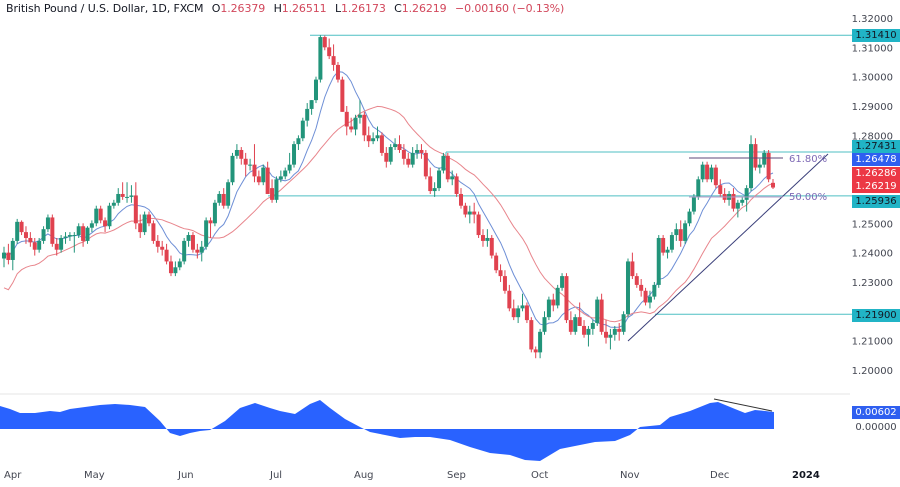 The image size is (900, 487). Describe the element at coordinates (876, 412) in the screenshot. I see `oscillator-value-tag: 0.00602` at that location.